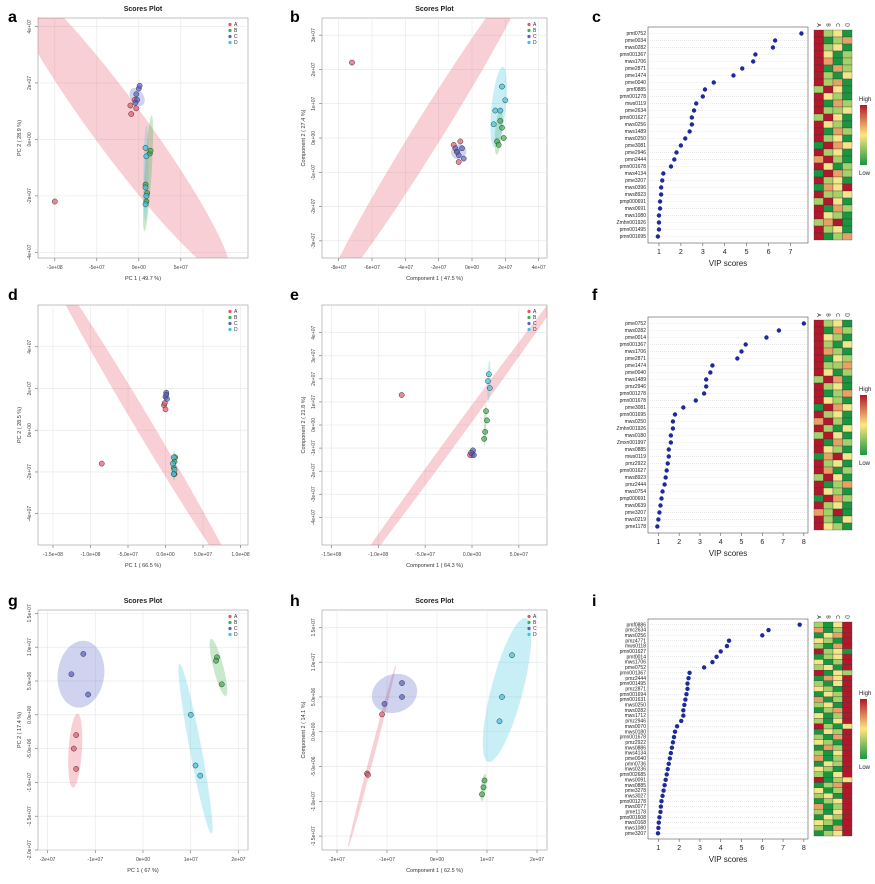 The width and height of the screenshot is (875, 884). What do you see at coordinates (633, 394) in the screenshot?
I see `feature-label: pmn001278` at bounding box center [633, 394].